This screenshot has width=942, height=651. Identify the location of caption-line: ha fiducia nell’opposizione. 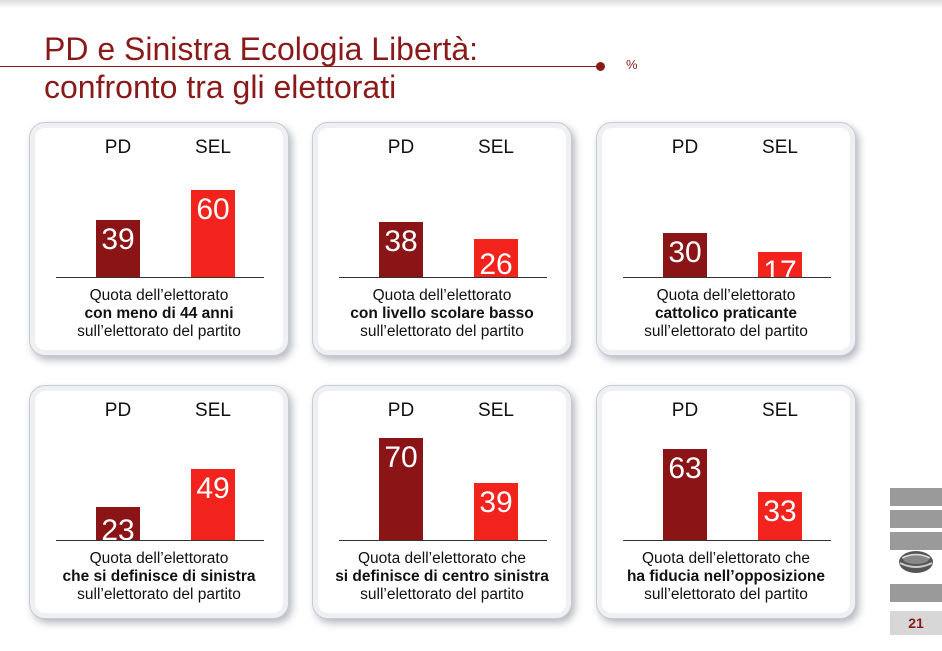
(726, 576).